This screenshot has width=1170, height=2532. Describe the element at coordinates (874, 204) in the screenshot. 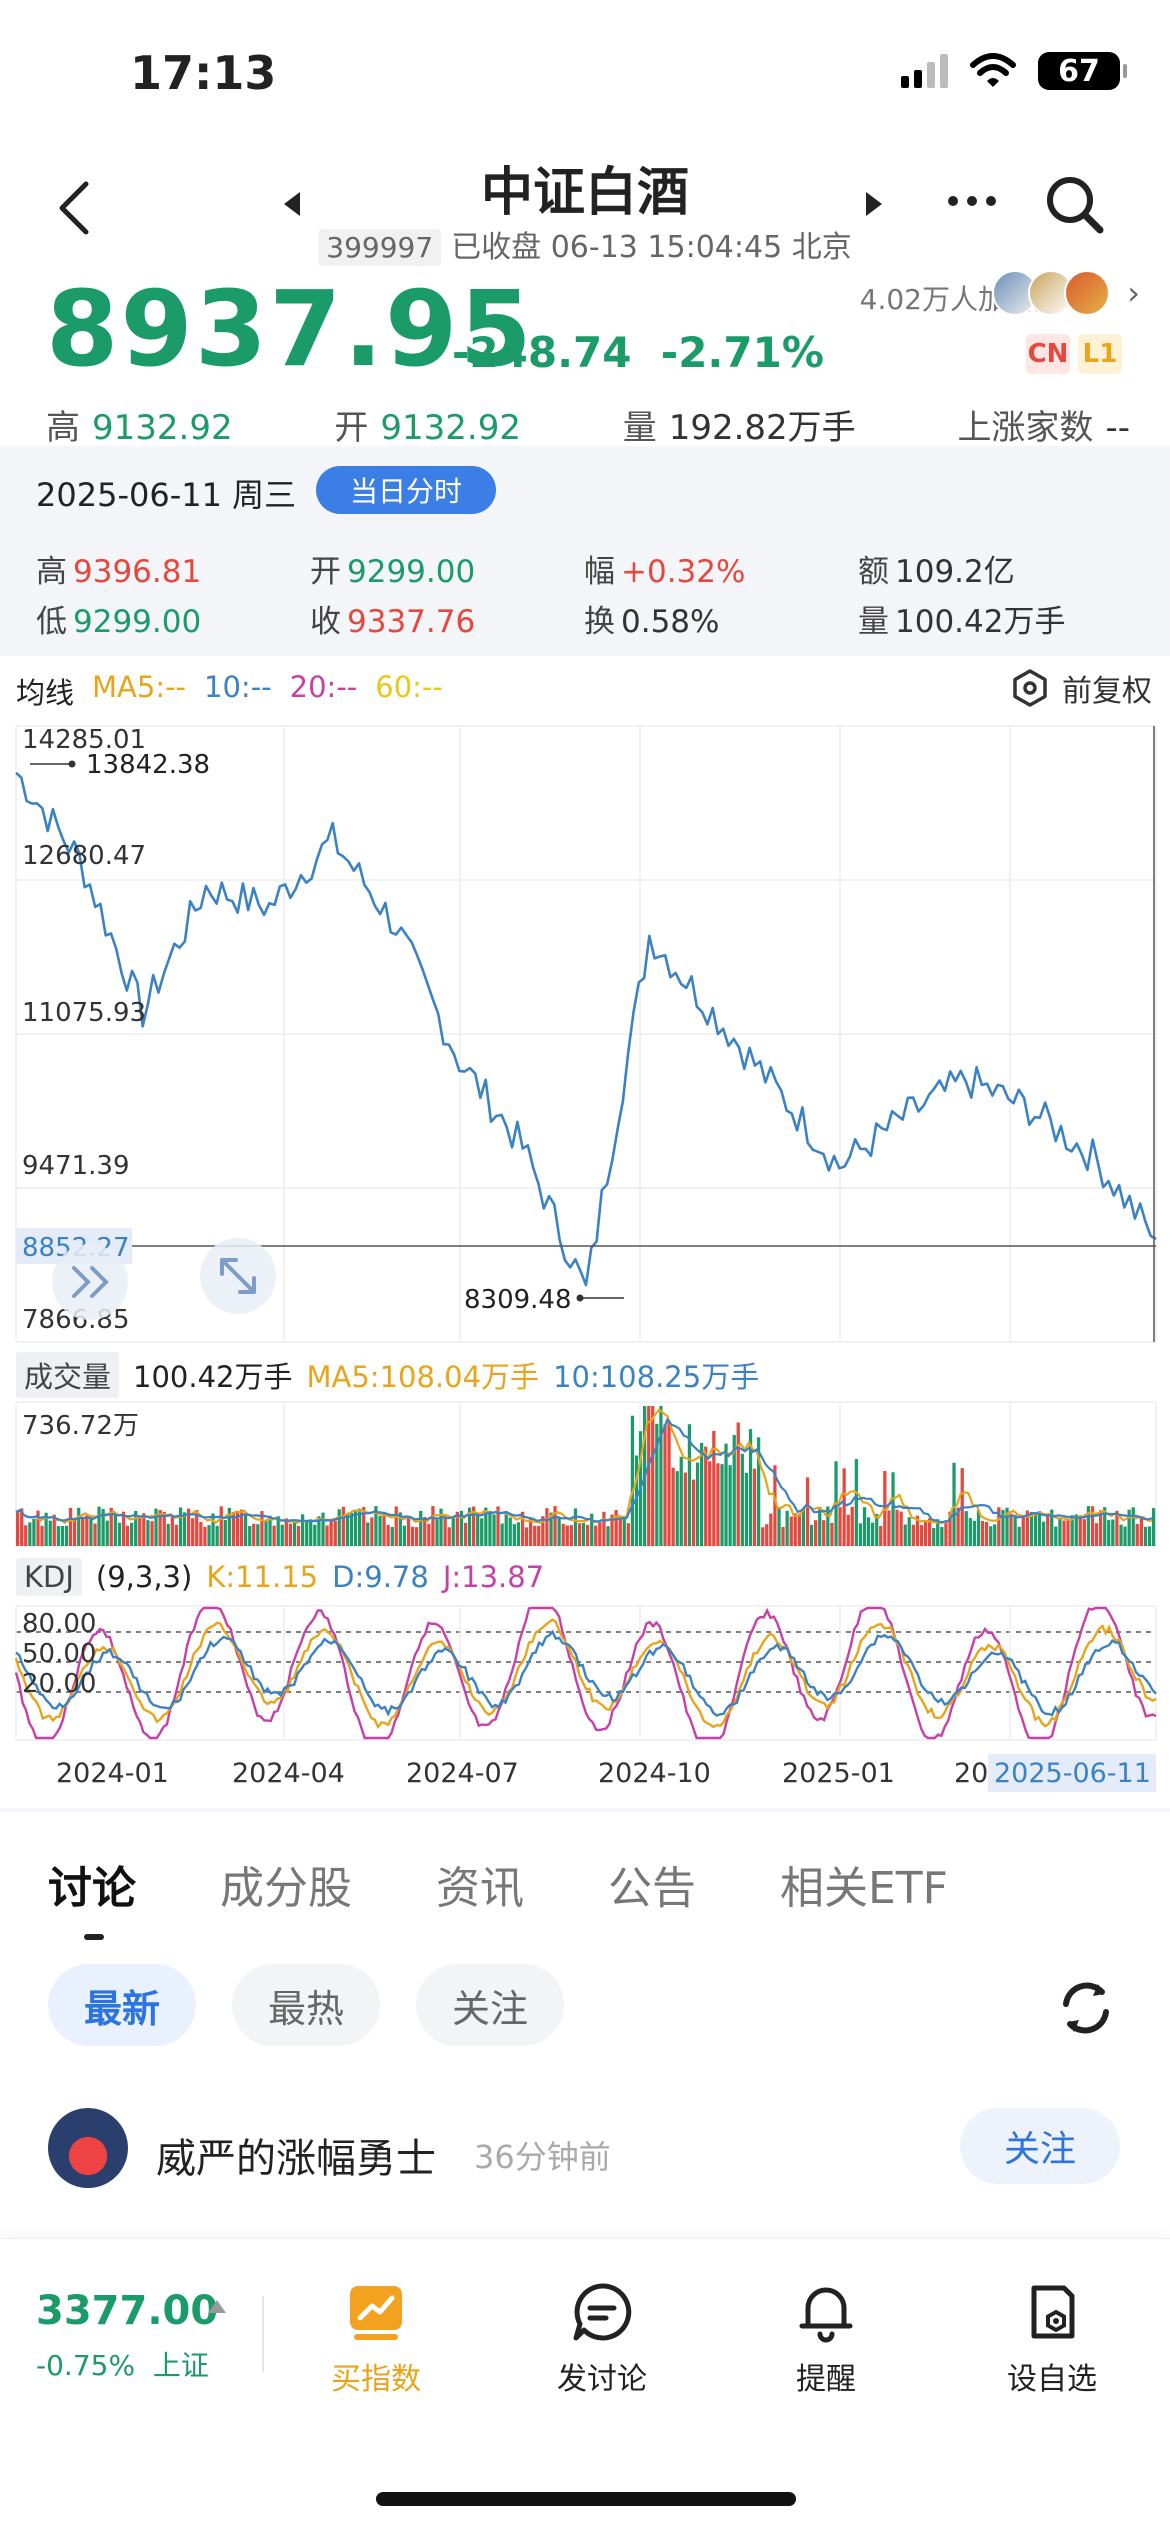

I see `next-index-arrow-icon` at that location.